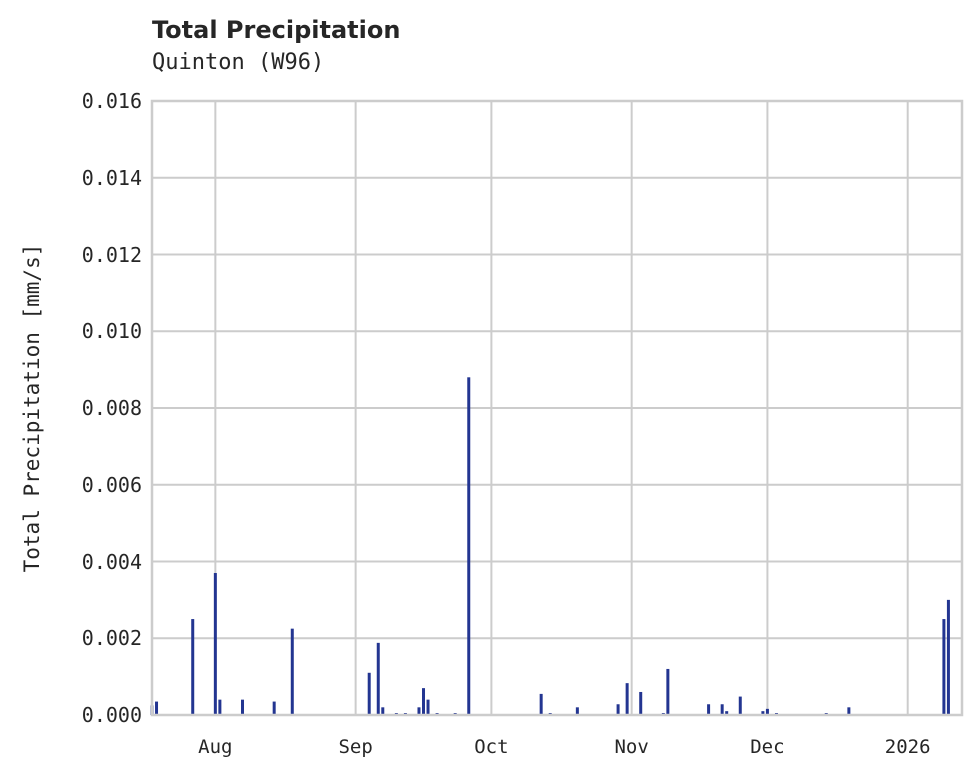 The image size is (980, 780). What do you see at coordinates (111, 331) in the screenshot?
I see `y-tick-label: 0.010` at bounding box center [111, 331].